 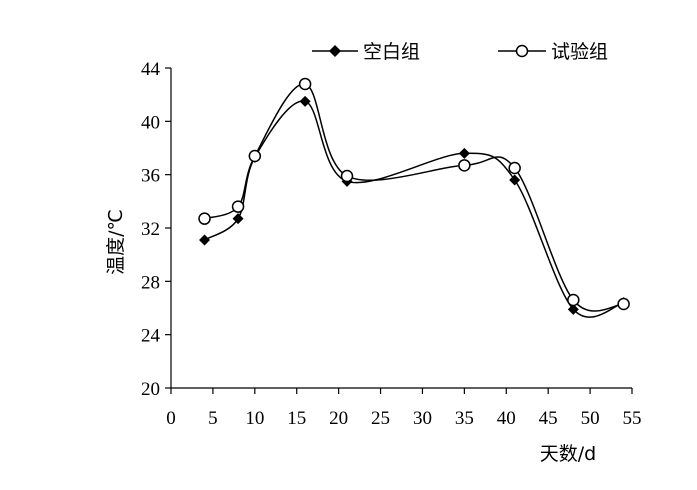 What do you see at coordinates (460, 52) in the screenshot?
I see `legend: 空白组 试验组` at bounding box center [460, 52].